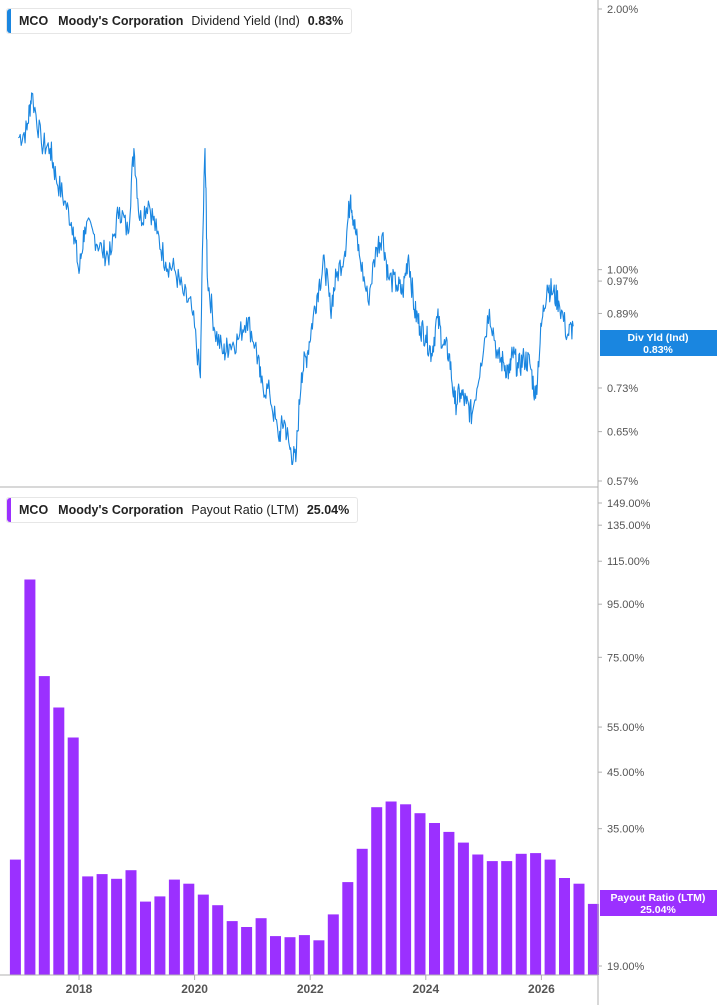  I want to click on top-legend-value: 0.83%, so click(325, 21).